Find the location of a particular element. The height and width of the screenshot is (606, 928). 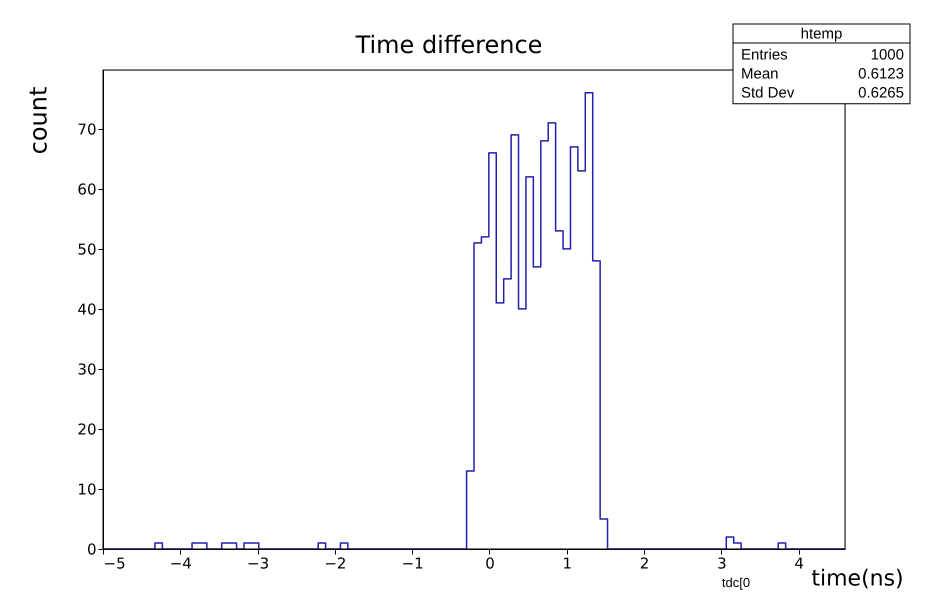

x-axis-title: time(ns) is located at coordinates (857, 579).